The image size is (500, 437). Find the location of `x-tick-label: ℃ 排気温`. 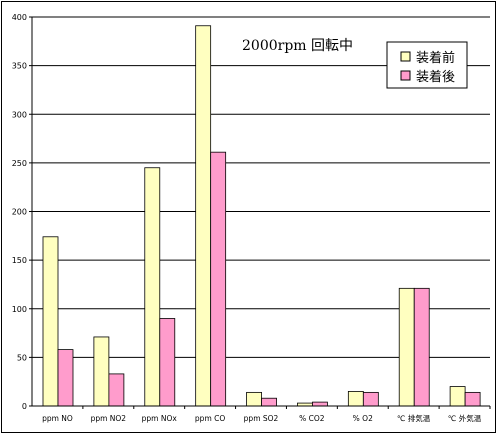

x-tick-label: ℃ 排気温 is located at coordinates (414, 418).